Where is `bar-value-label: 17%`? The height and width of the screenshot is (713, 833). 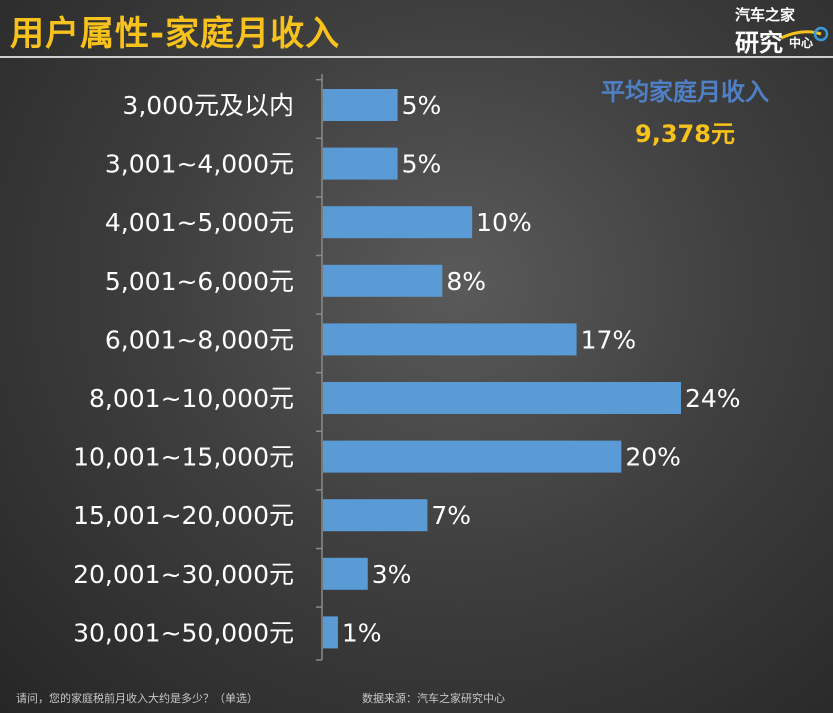
bar-value-label: 17% is located at coordinates (609, 339).